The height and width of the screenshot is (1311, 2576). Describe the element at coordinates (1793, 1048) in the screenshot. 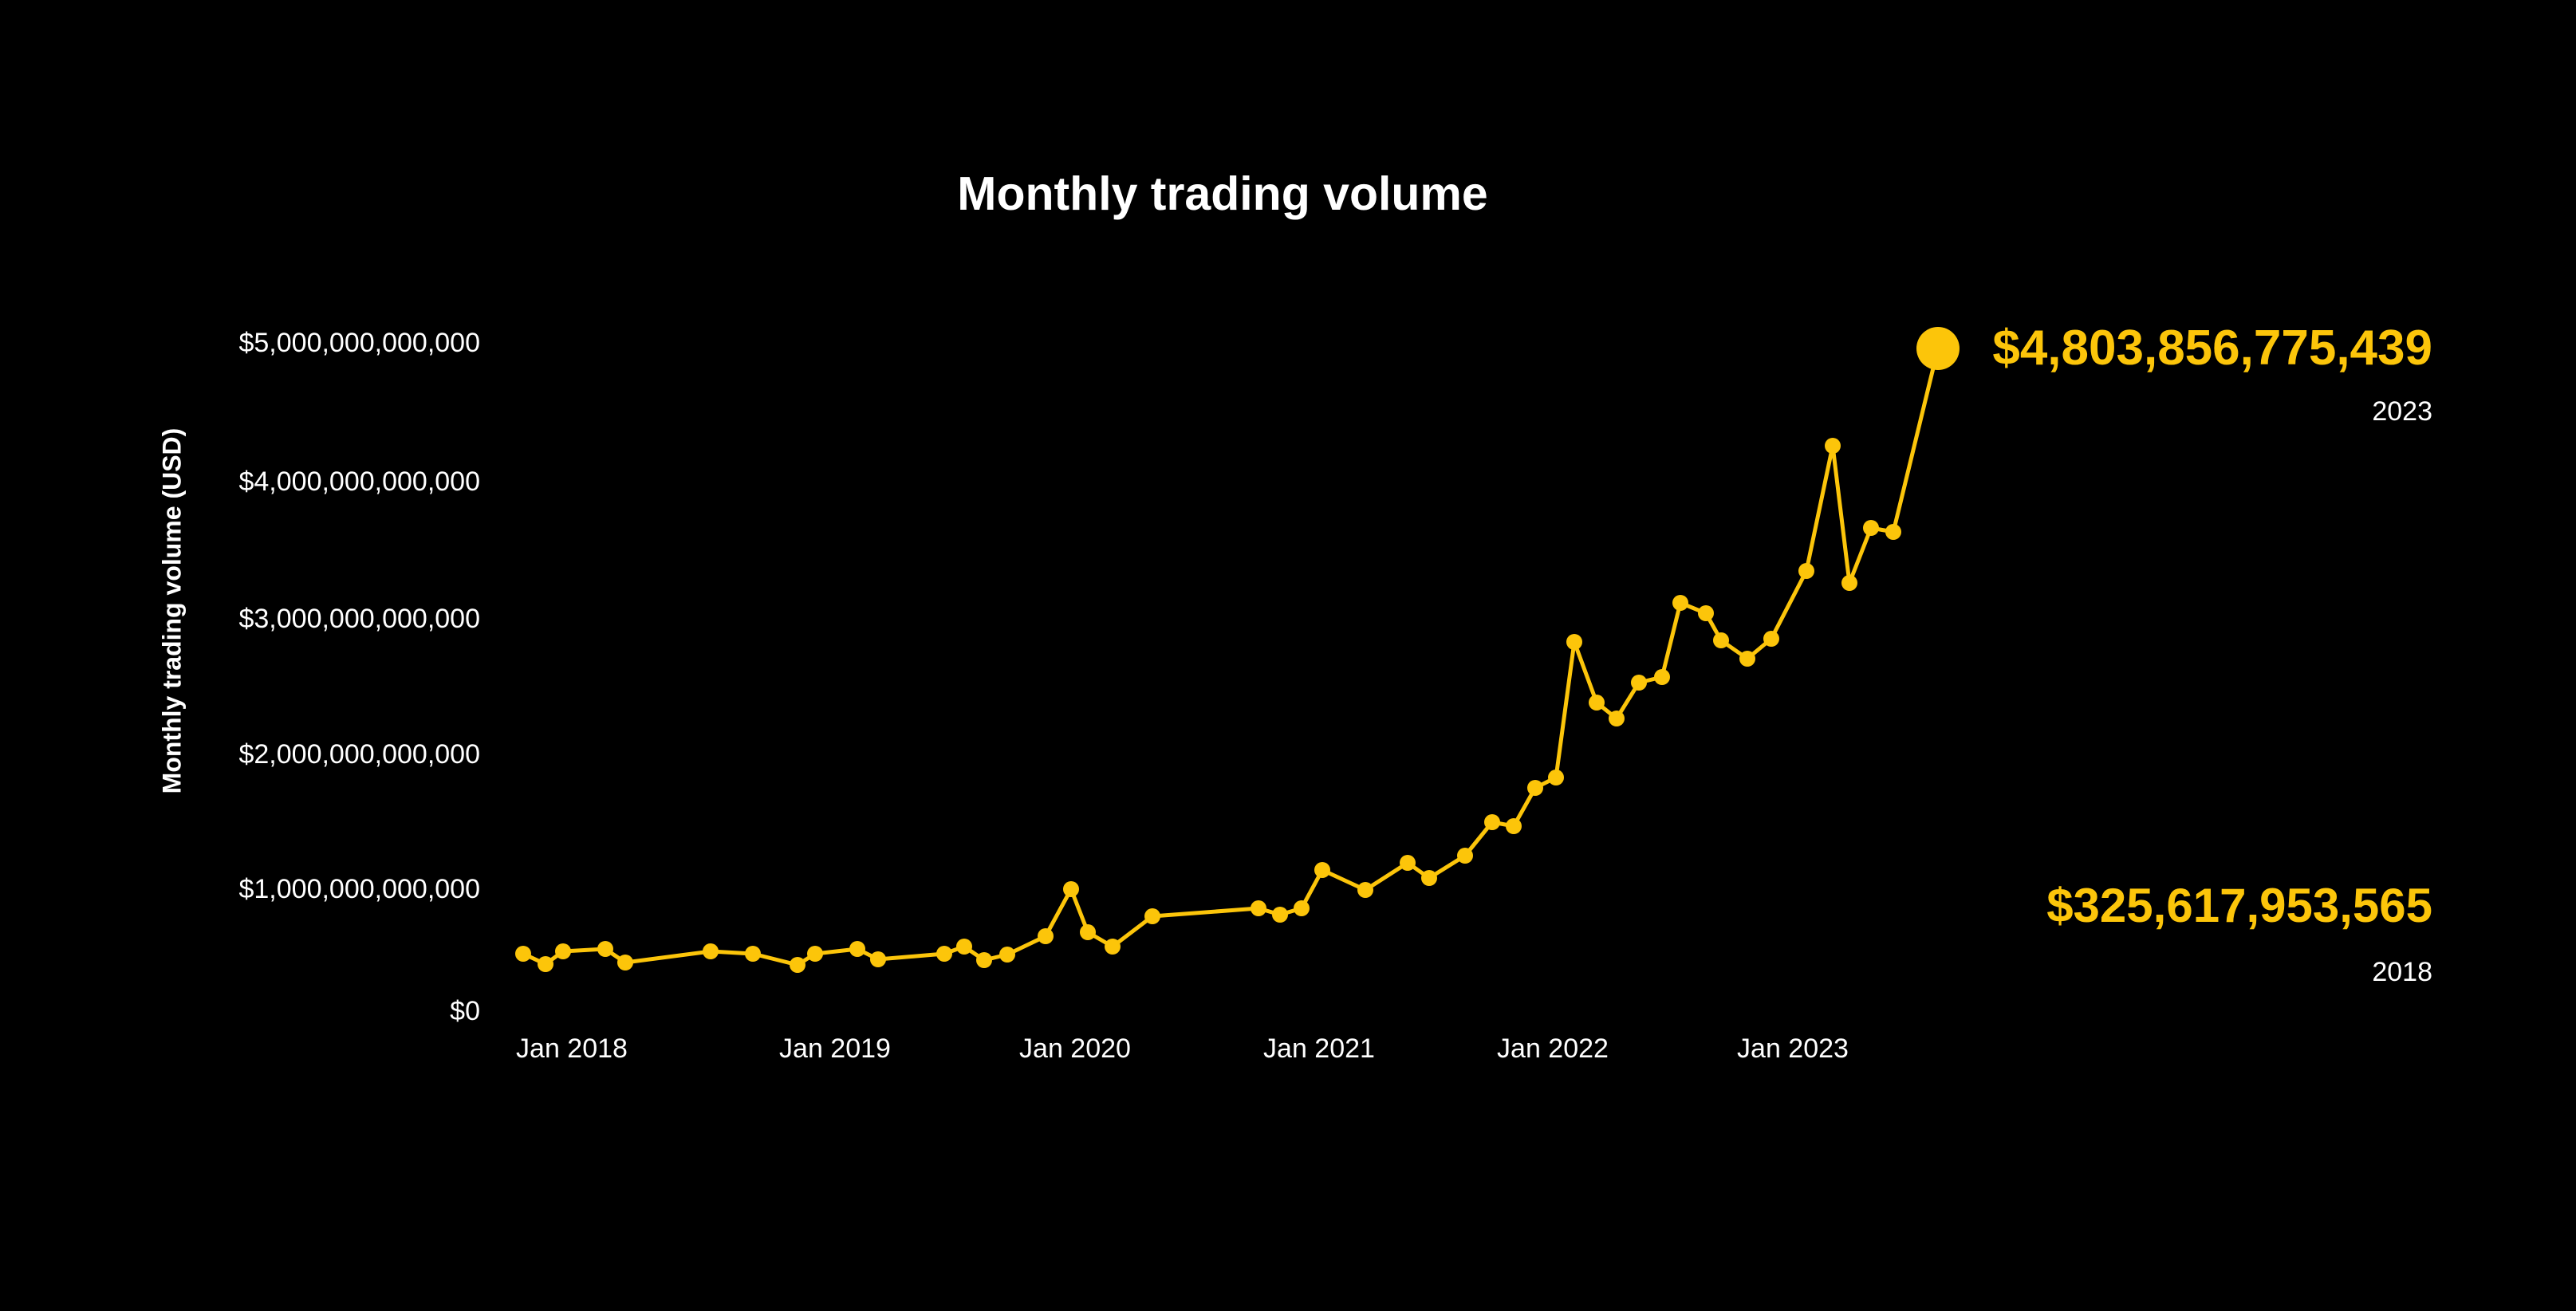

I see `x-tick-label: Jan 2023` at that location.